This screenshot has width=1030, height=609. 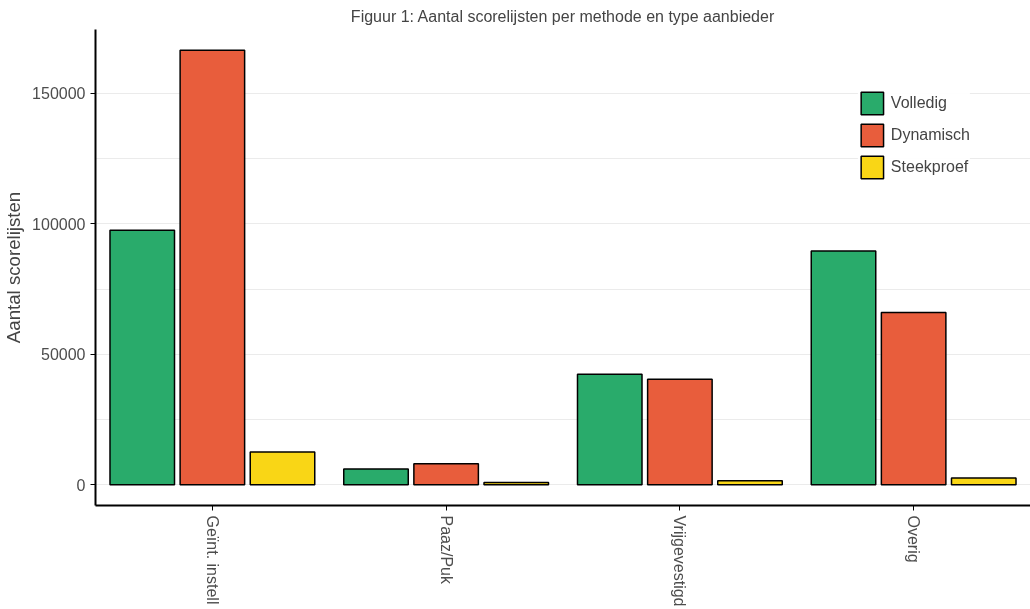 I want to click on legend-label: Steekproef, so click(x=929, y=167).